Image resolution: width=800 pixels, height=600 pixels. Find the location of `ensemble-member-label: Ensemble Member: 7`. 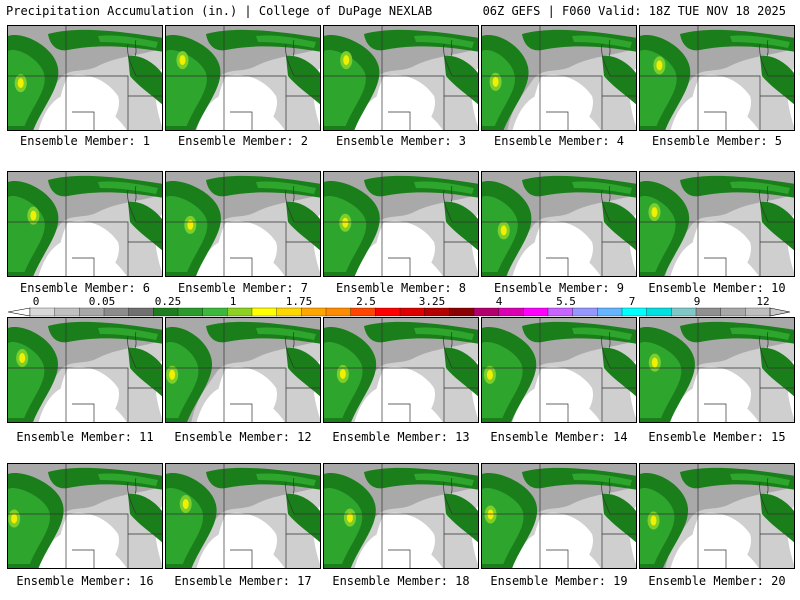

ensemble-member-label: Ensemble Member: 7 is located at coordinates (243, 288).